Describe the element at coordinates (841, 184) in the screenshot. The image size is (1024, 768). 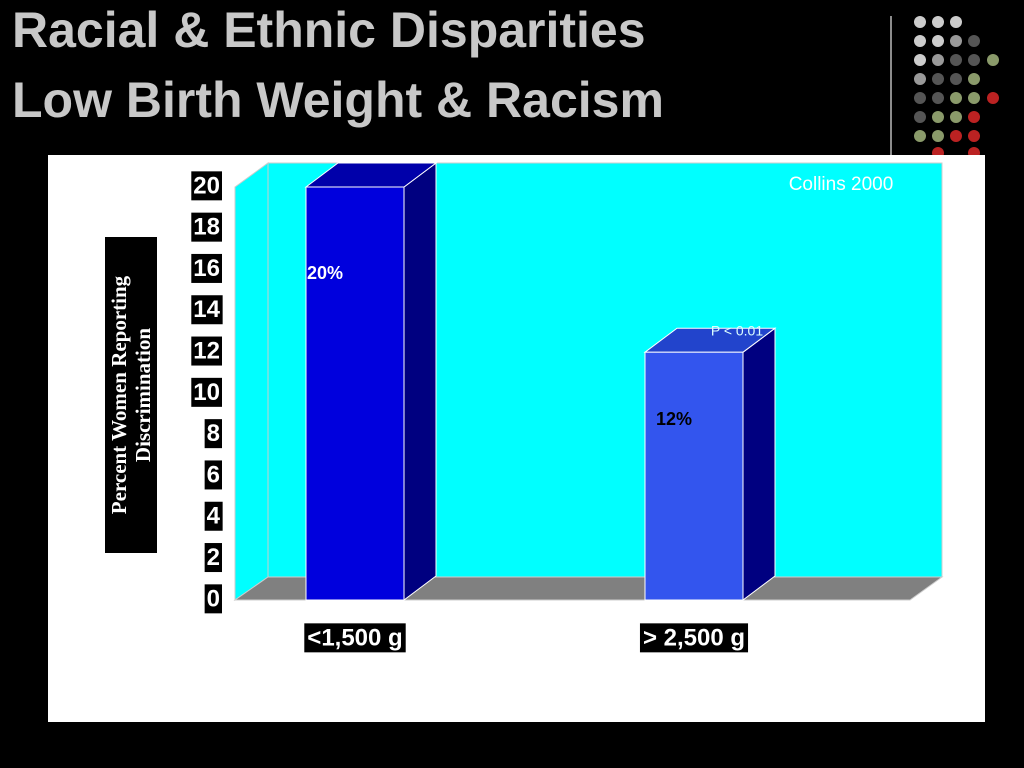
I see `source-note: Collins 2000` at that location.